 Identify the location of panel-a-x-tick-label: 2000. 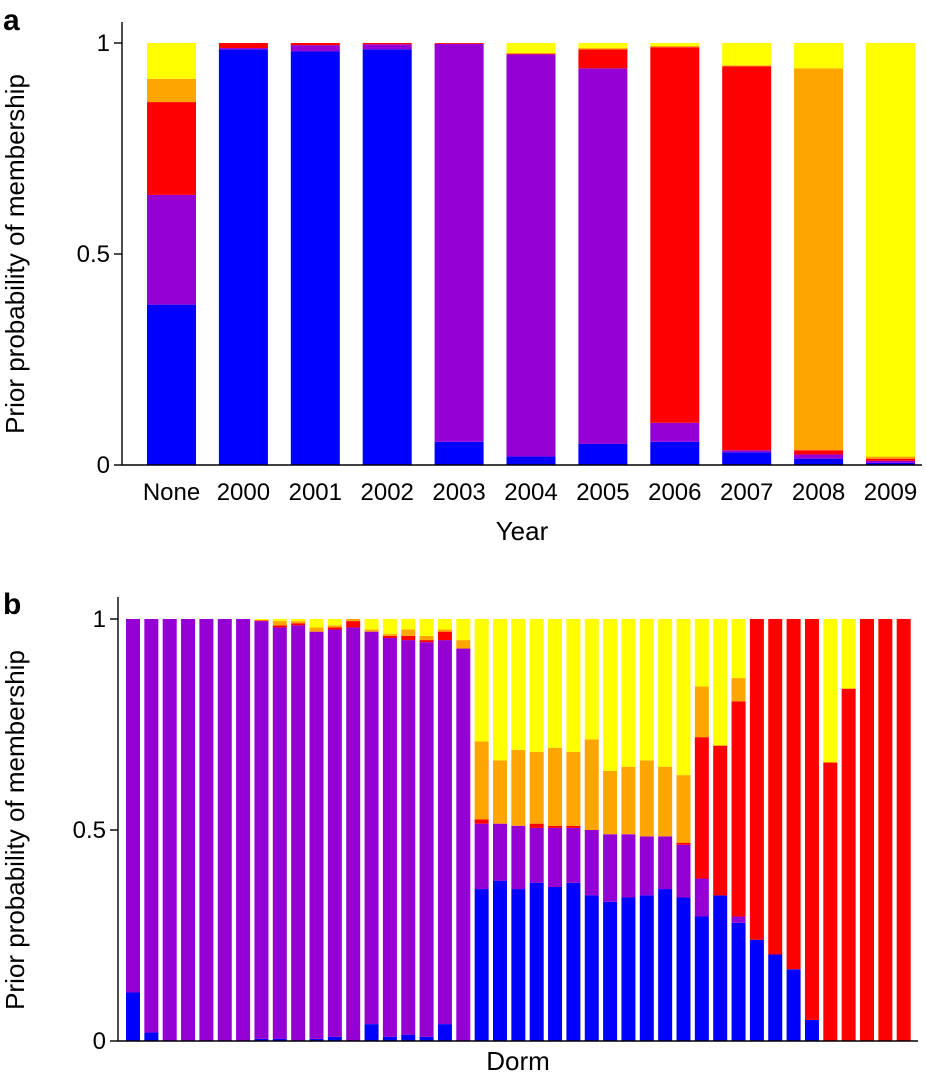
(243, 492).